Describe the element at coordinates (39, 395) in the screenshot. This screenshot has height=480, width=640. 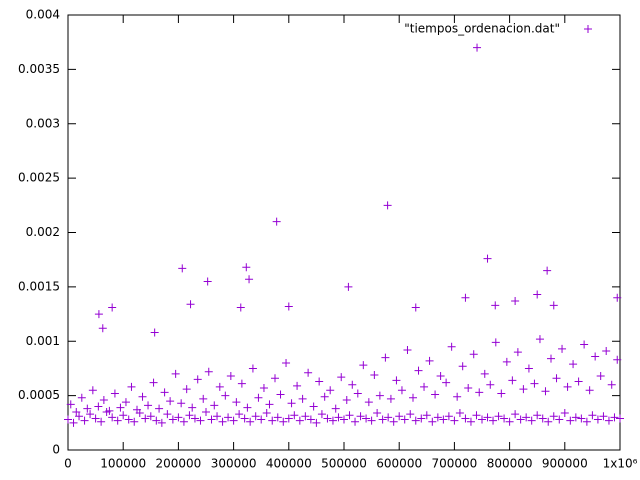
I see `y-tick-label: 0.0005` at that location.